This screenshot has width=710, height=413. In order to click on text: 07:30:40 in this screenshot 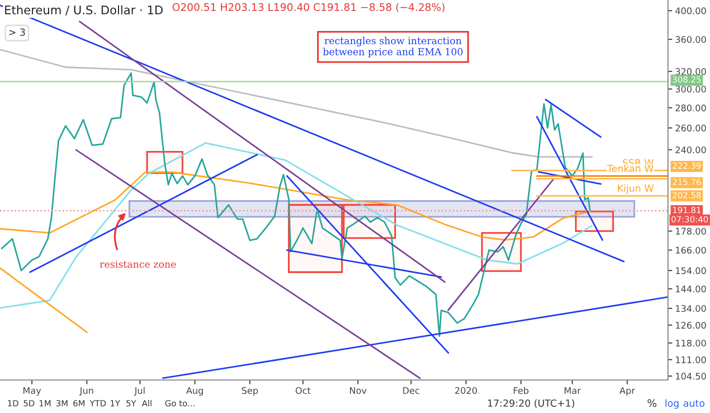, I will do `click(690, 219)`.